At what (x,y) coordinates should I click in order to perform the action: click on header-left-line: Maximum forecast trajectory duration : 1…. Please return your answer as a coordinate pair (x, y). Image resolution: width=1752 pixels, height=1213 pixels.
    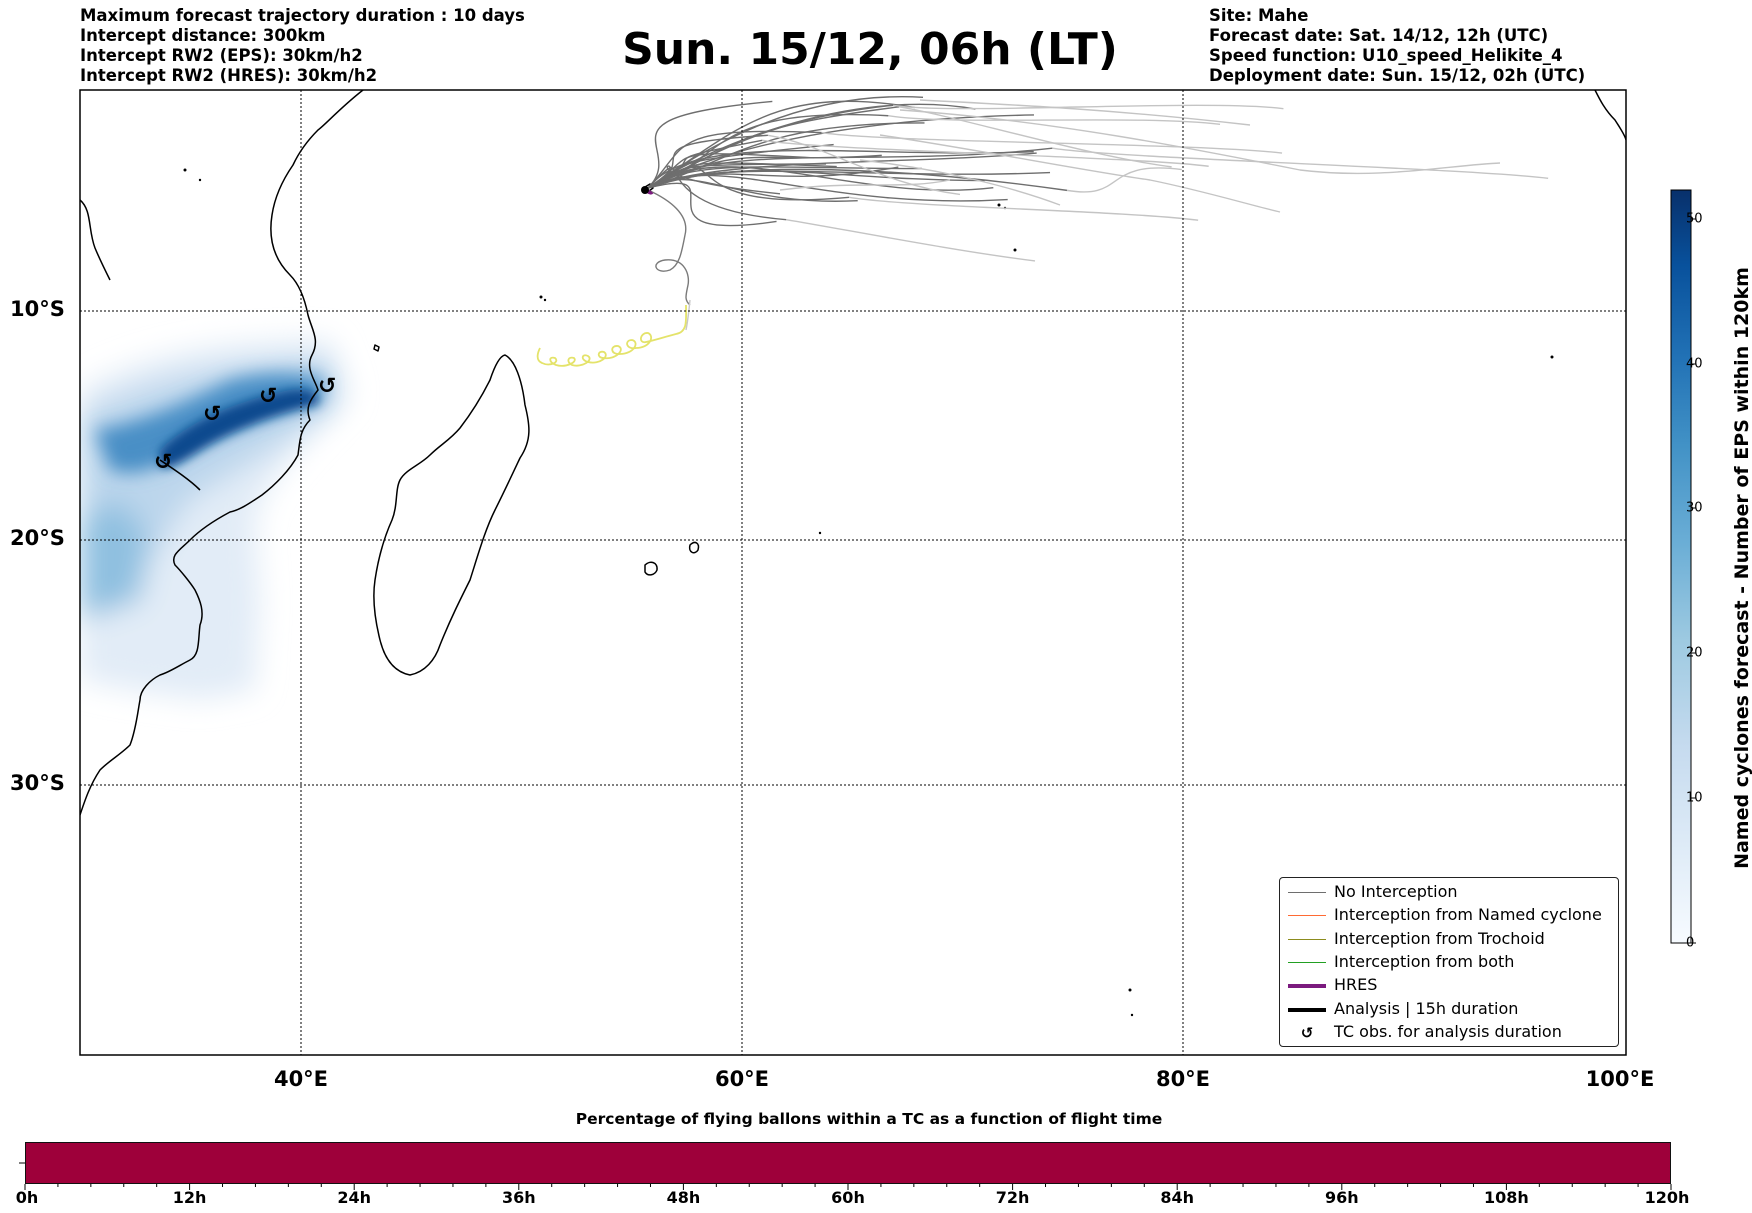
    Looking at the image, I should click on (302, 15).